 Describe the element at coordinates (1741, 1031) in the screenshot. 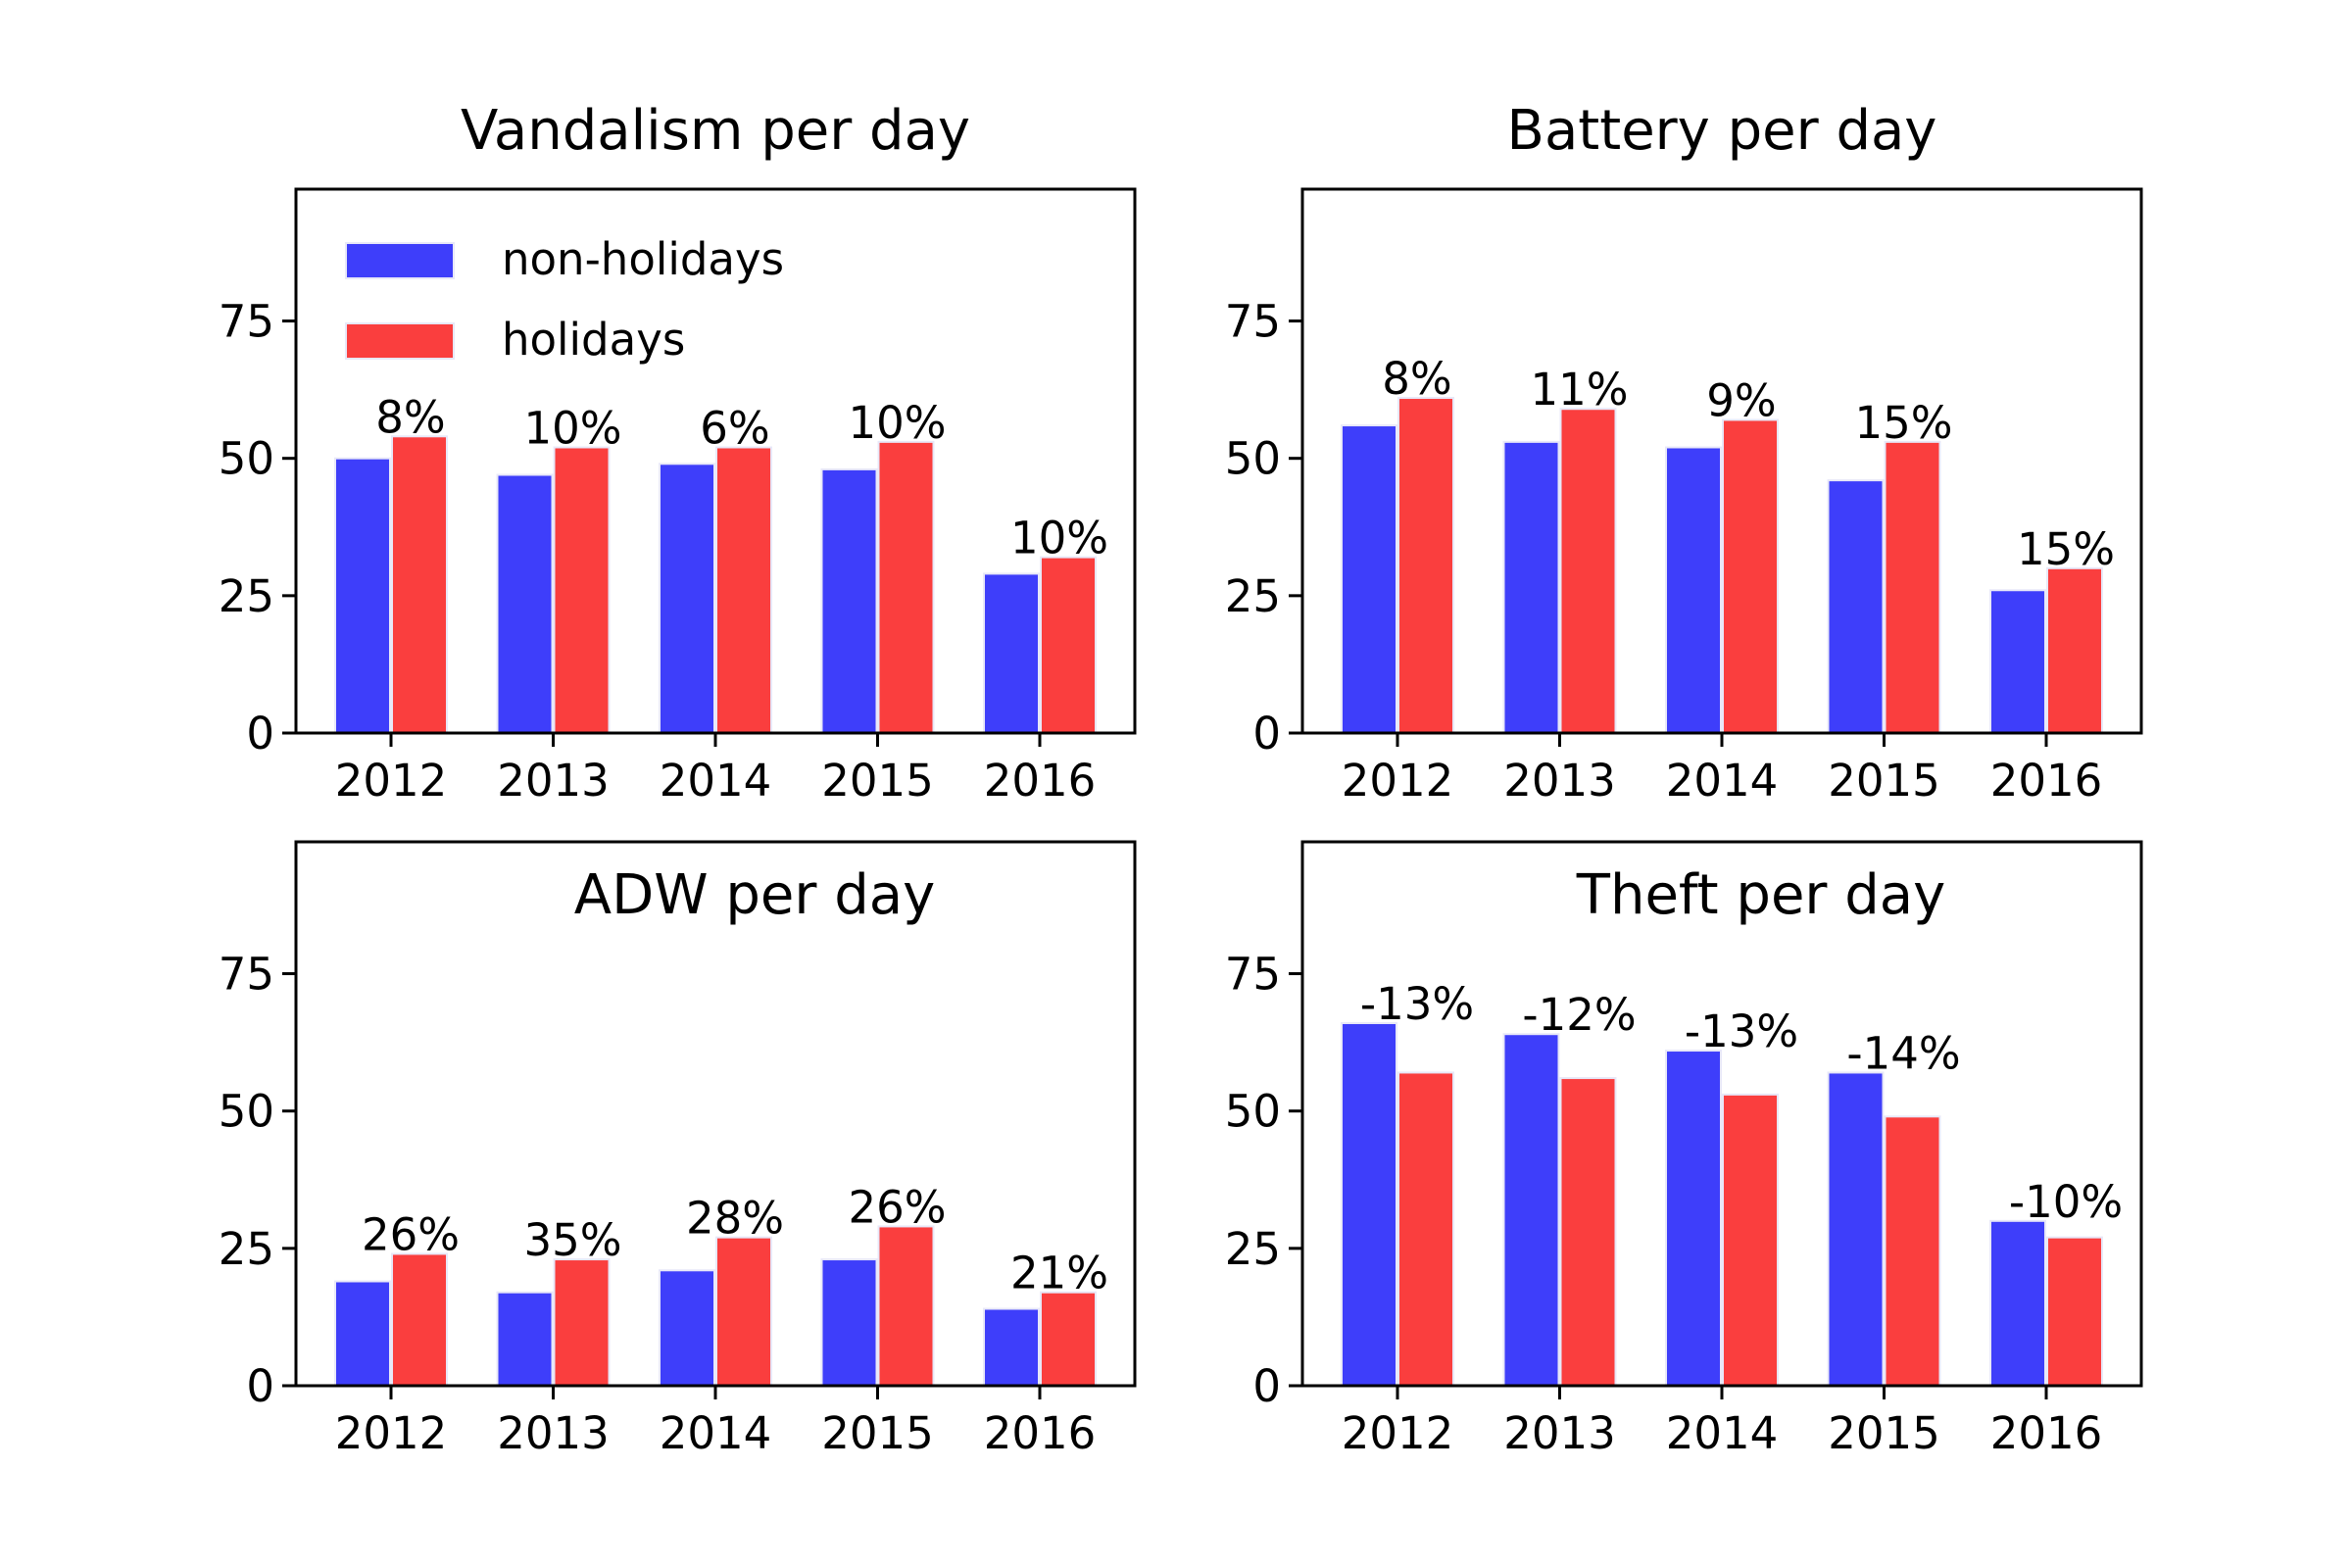

I see `data-label-2014: -13%` at that location.